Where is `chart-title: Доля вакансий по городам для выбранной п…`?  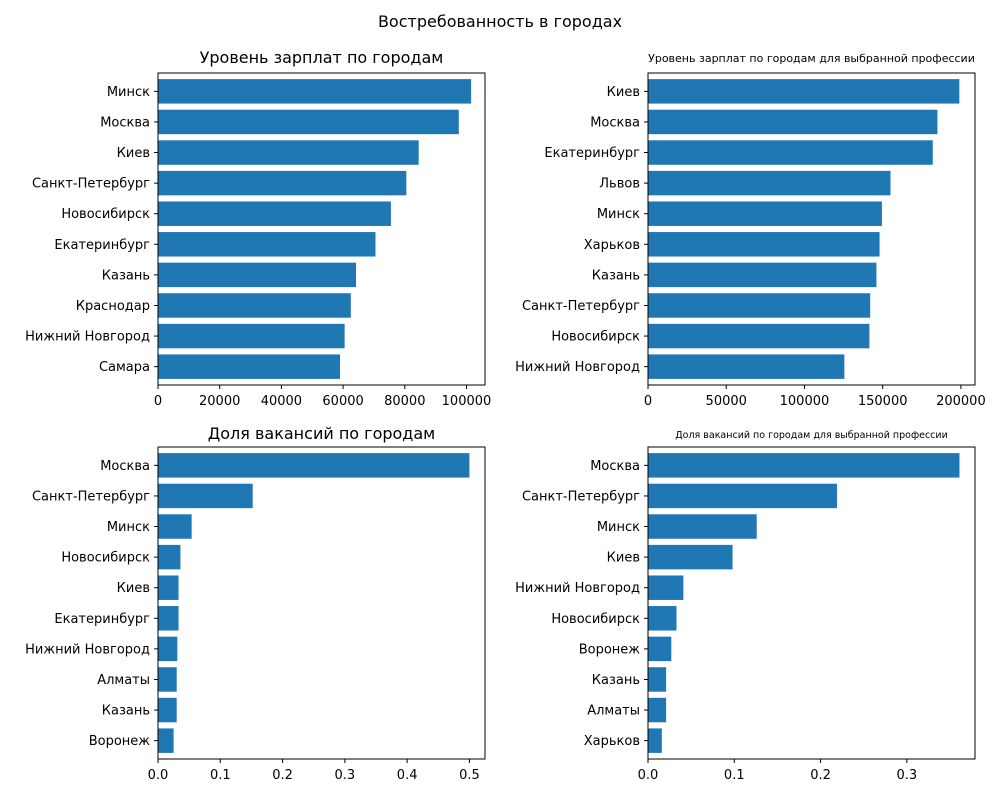 chart-title: Доля вакансий по городам для выбранной п… is located at coordinates (811, 435).